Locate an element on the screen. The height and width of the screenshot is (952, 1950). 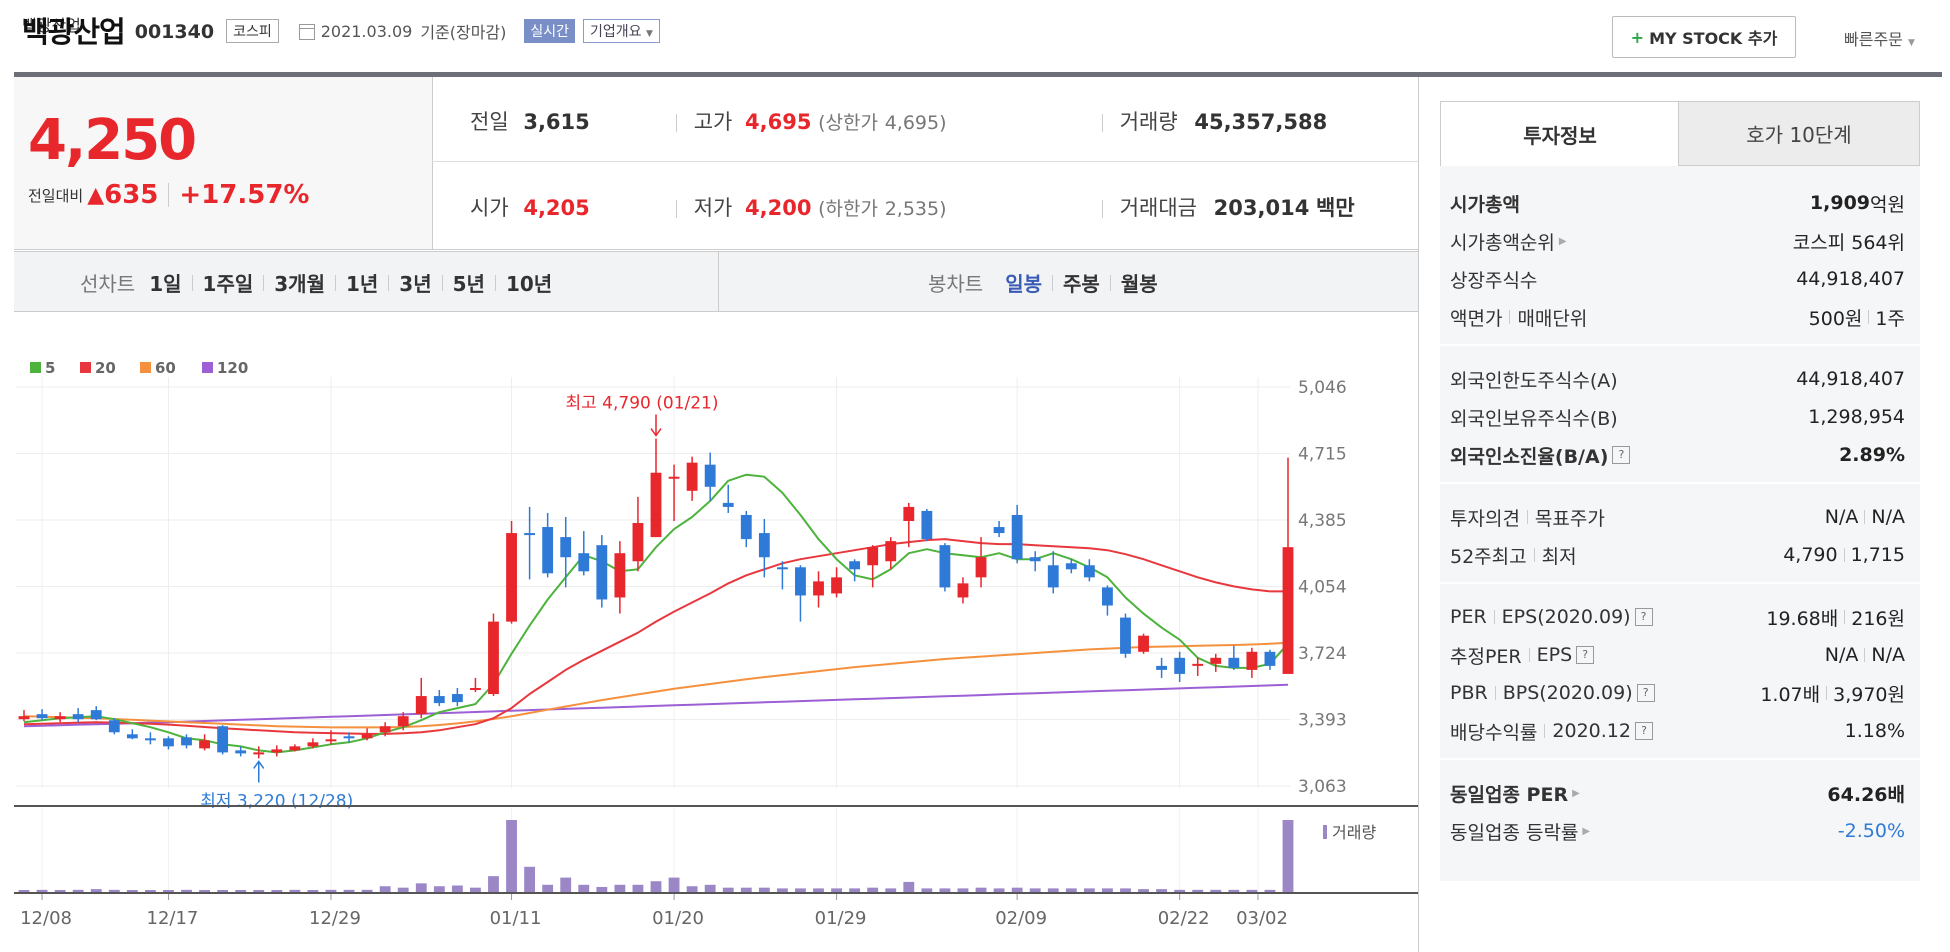
volume-label: 거래량 is located at coordinates (1148, 122).